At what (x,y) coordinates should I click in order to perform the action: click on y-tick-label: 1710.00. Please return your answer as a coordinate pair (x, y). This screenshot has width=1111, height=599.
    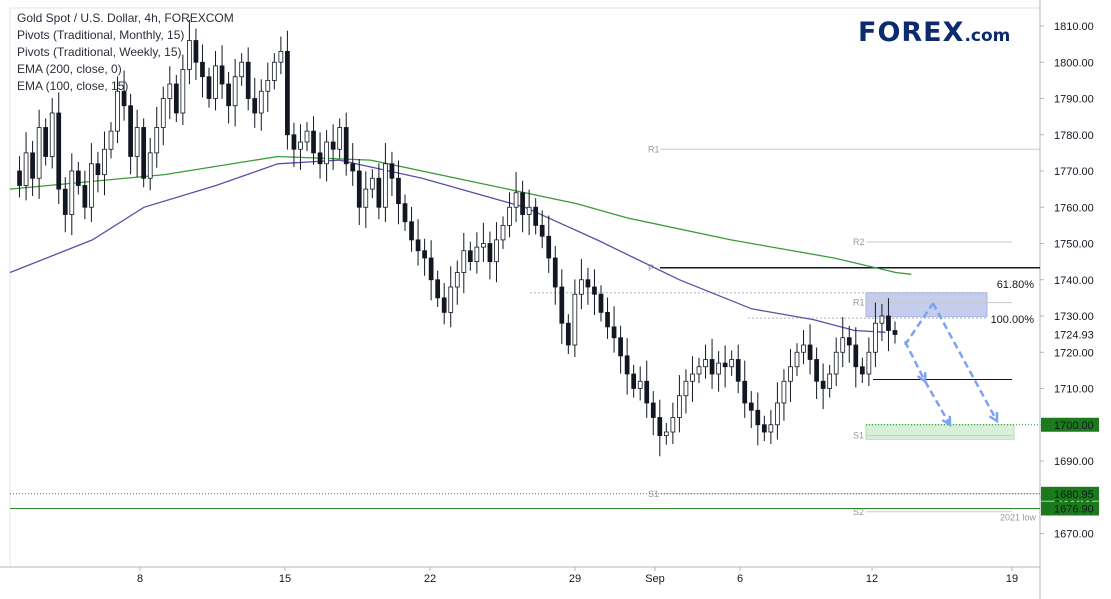
    Looking at the image, I should click on (1074, 390).